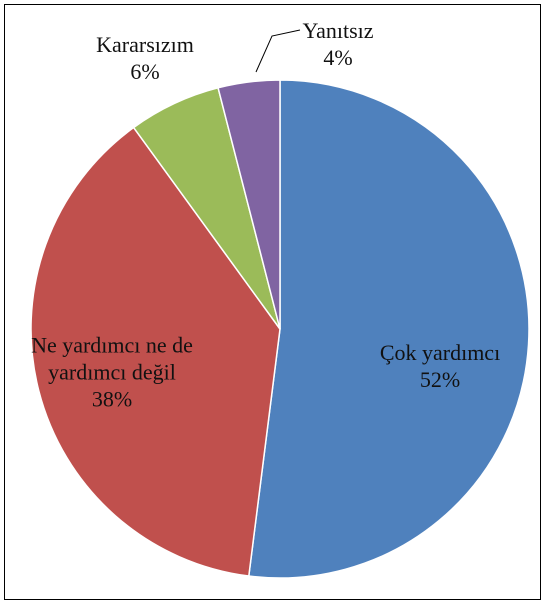 This screenshot has width=547, height=606. What do you see at coordinates (278, 51) in the screenshot?
I see `leader-line` at bounding box center [278, 51].